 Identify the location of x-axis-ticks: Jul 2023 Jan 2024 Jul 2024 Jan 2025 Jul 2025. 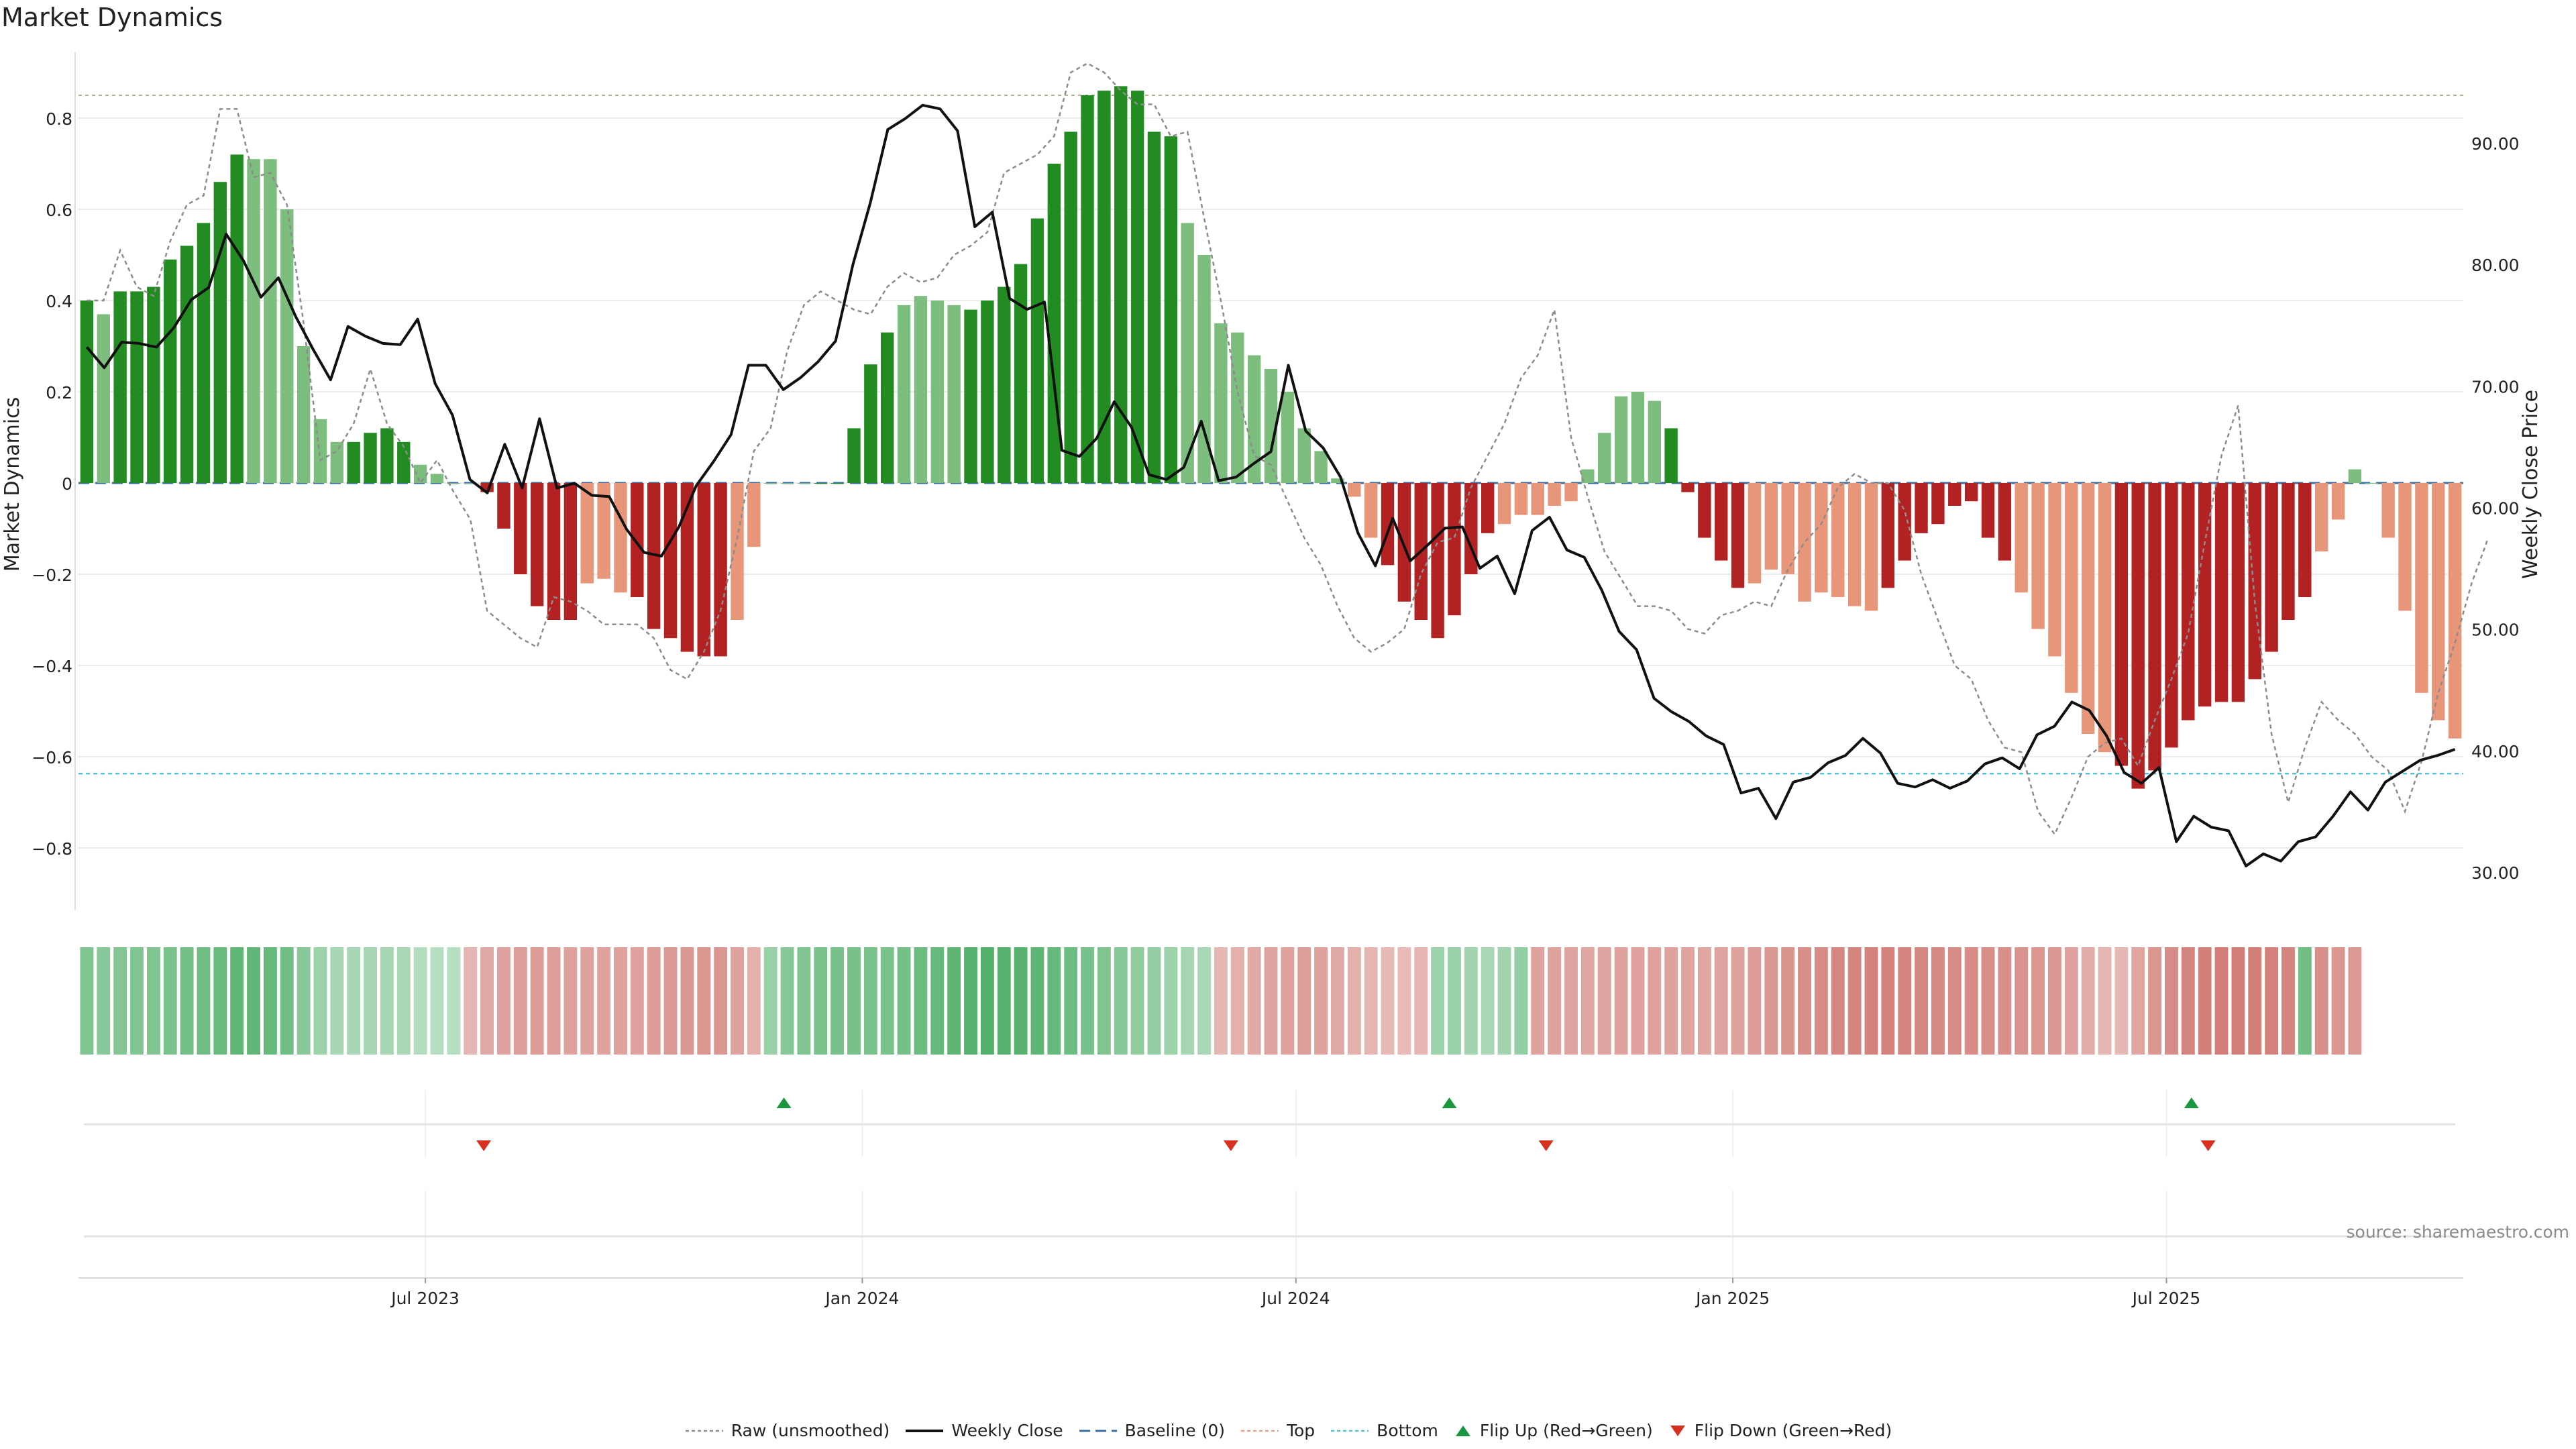
(1270, 1292).